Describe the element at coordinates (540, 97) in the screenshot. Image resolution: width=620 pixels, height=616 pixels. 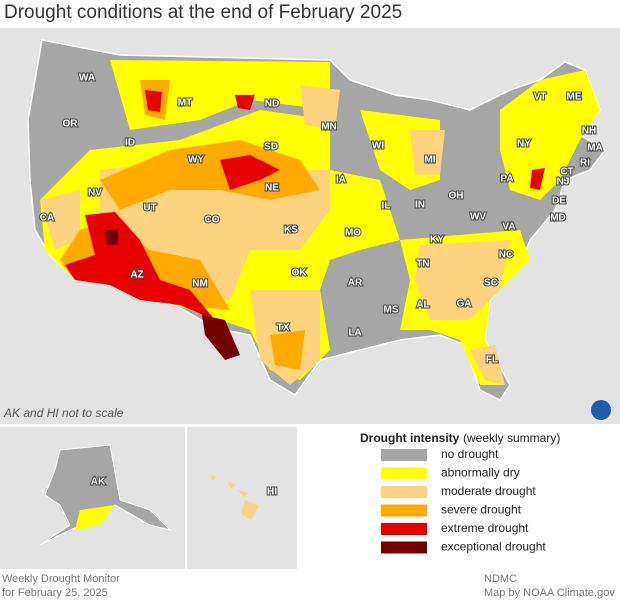
I see `state-label: VT` at that location.